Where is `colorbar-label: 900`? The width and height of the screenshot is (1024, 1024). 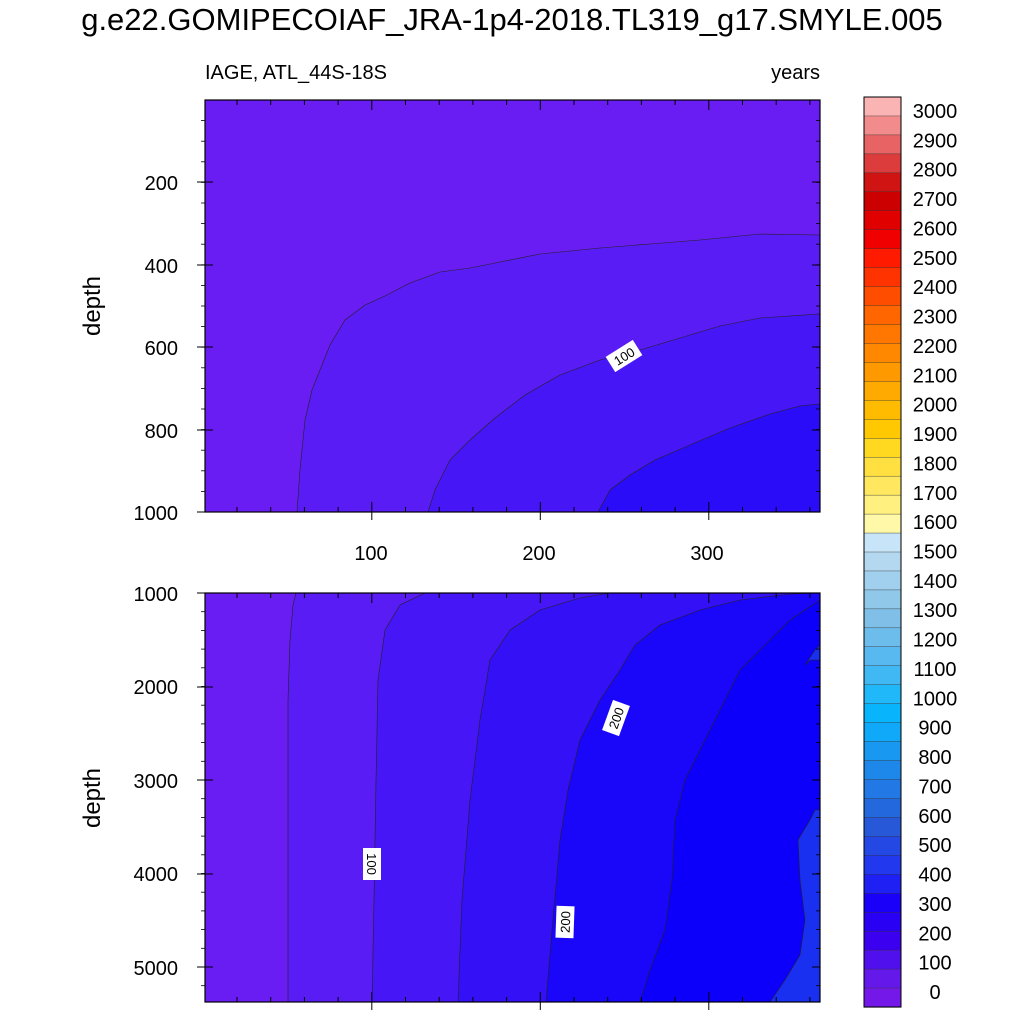
colorbar-label: 900 is located at coordinates (934, 729).